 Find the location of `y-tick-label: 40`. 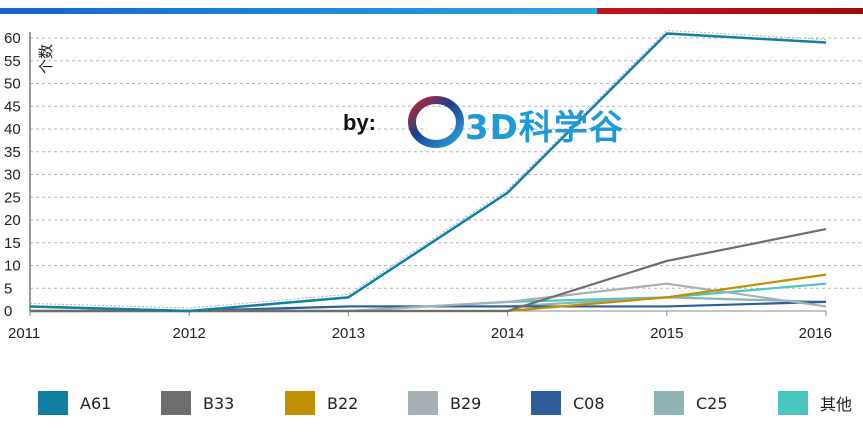

y-tick-label: 40 is located at coordinates (12, 129).